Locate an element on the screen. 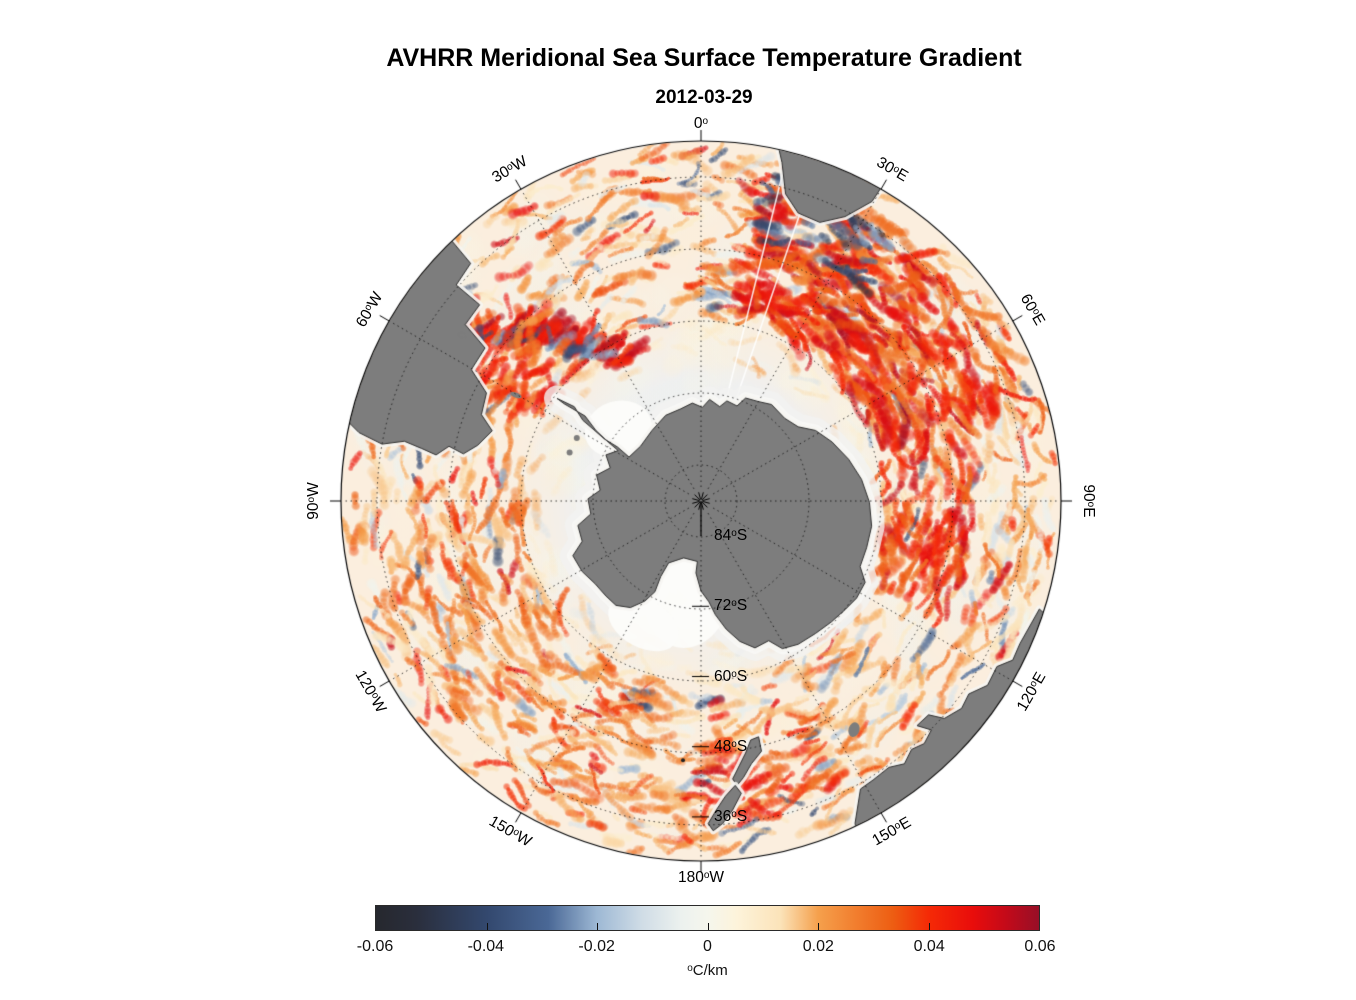  colorbar is located at coordinates (707, 918).